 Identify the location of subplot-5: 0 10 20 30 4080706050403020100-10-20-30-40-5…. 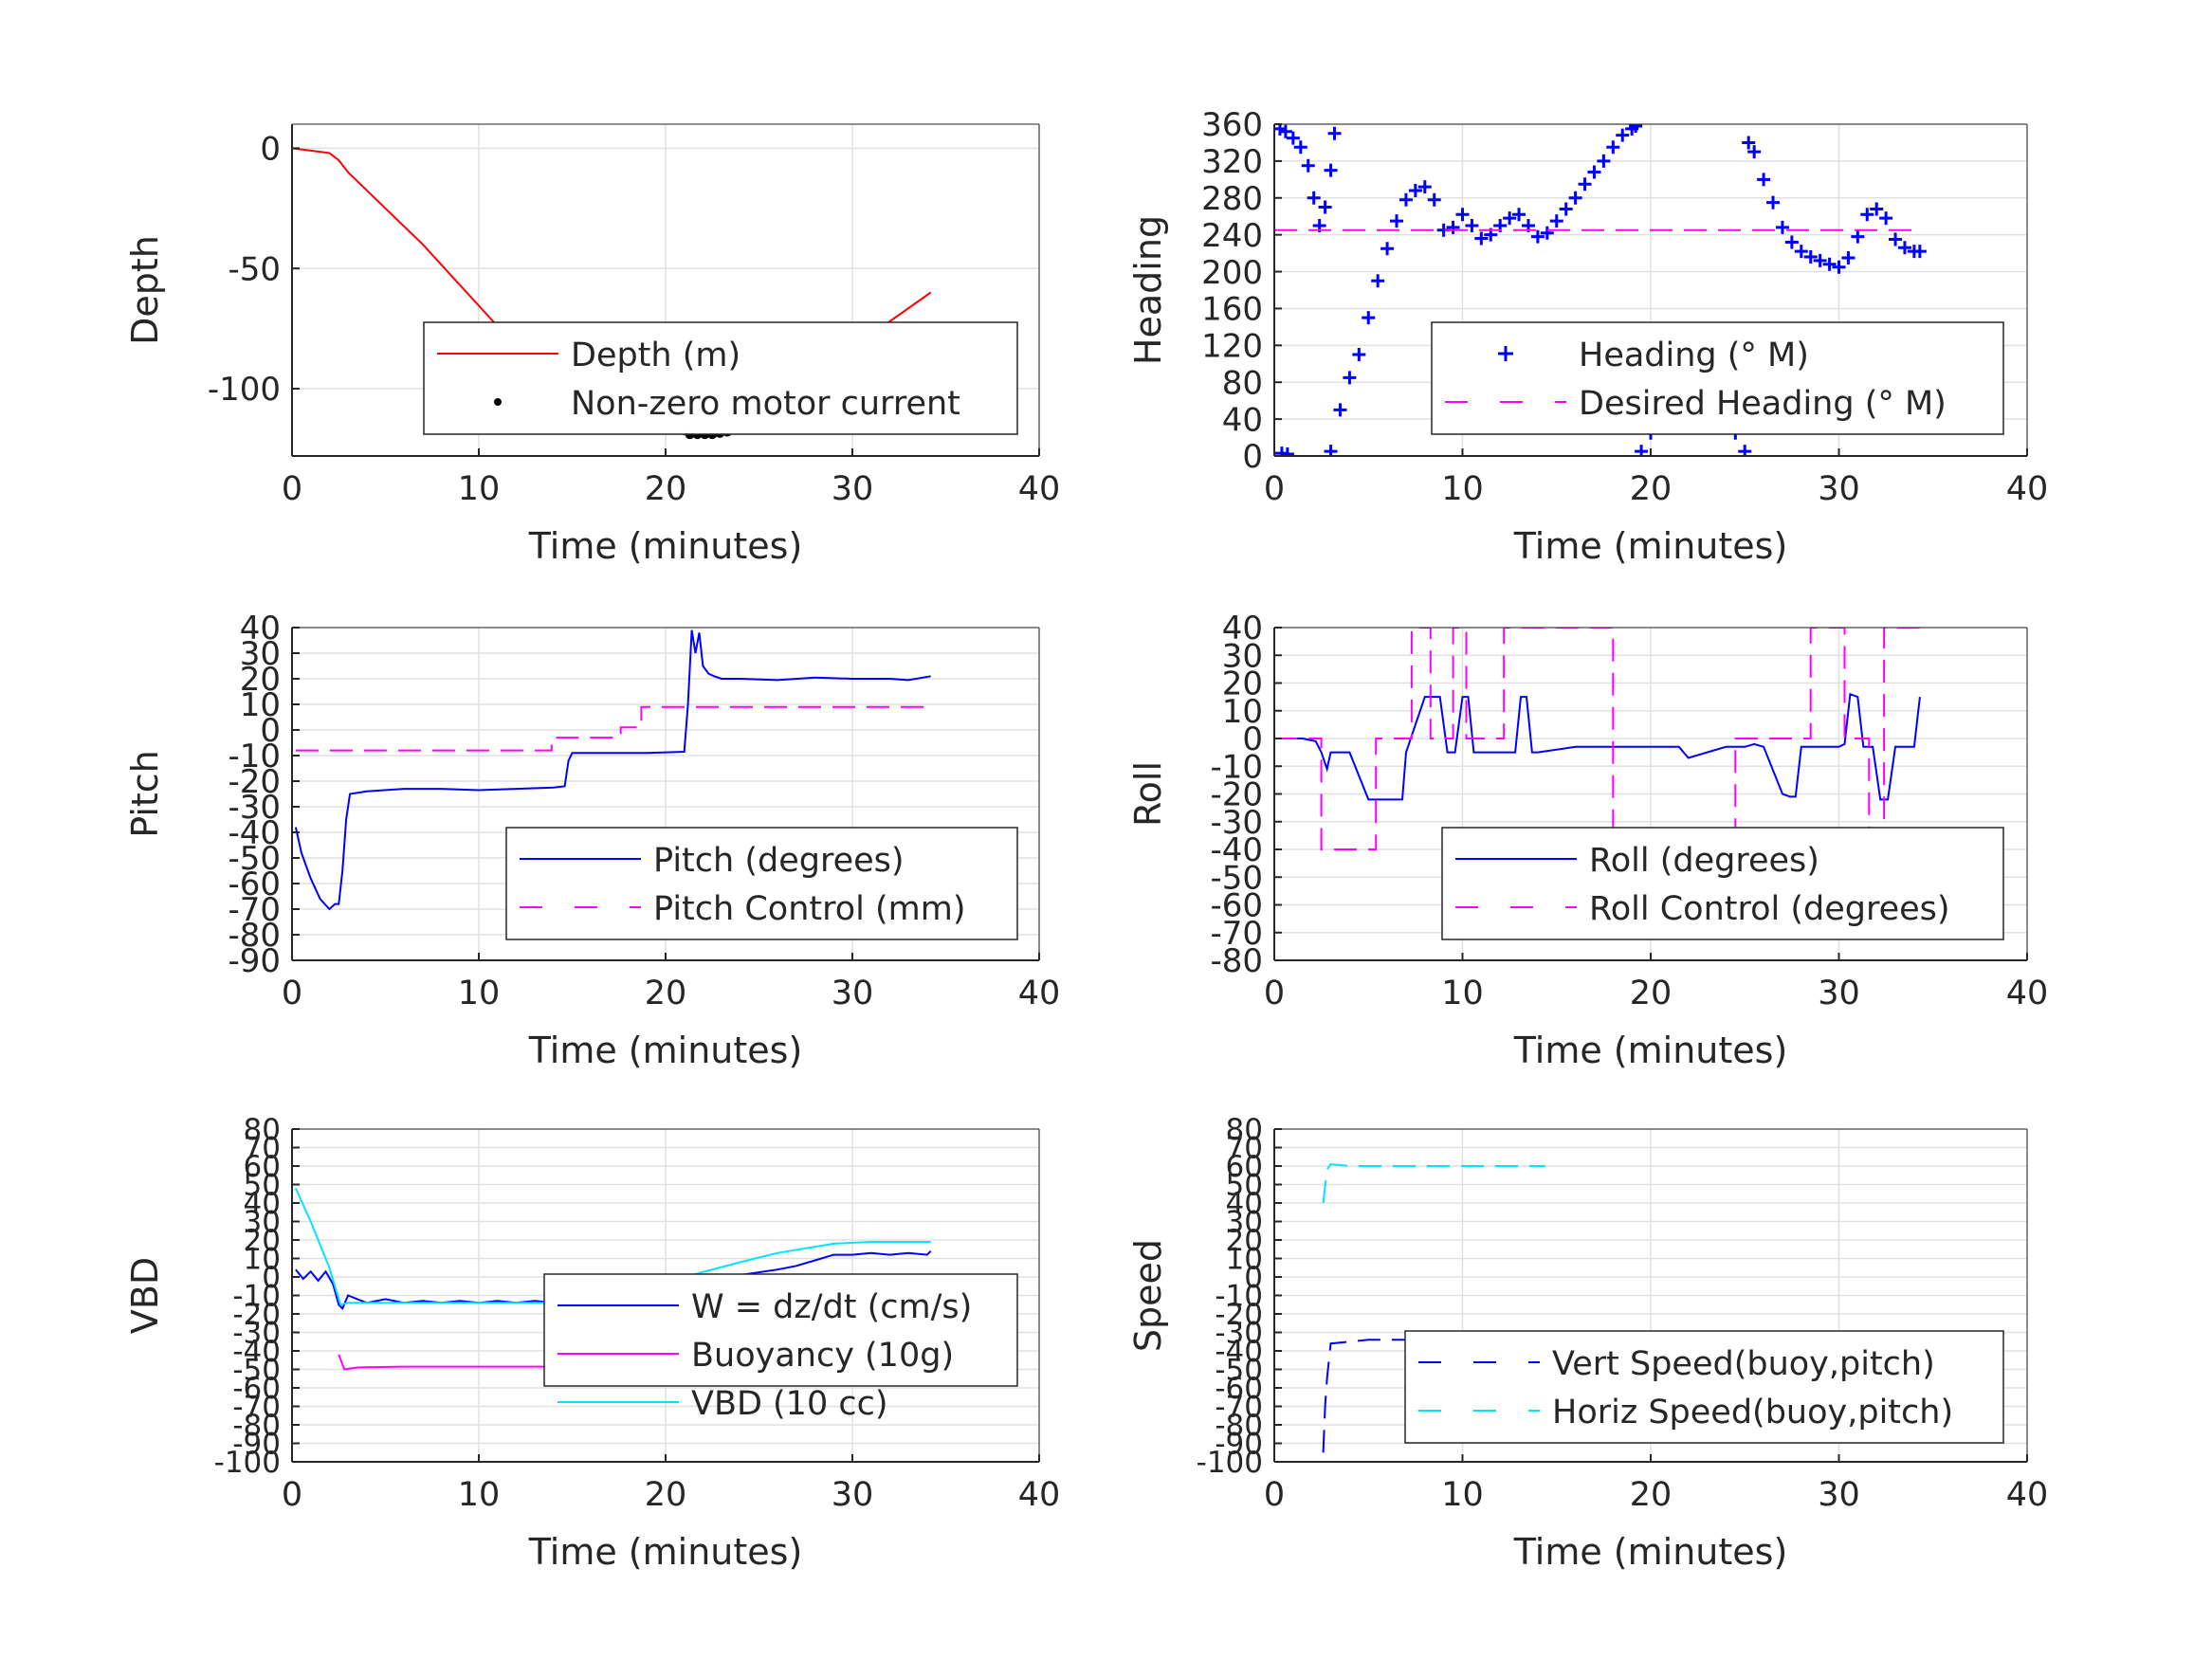
(592, 1343).